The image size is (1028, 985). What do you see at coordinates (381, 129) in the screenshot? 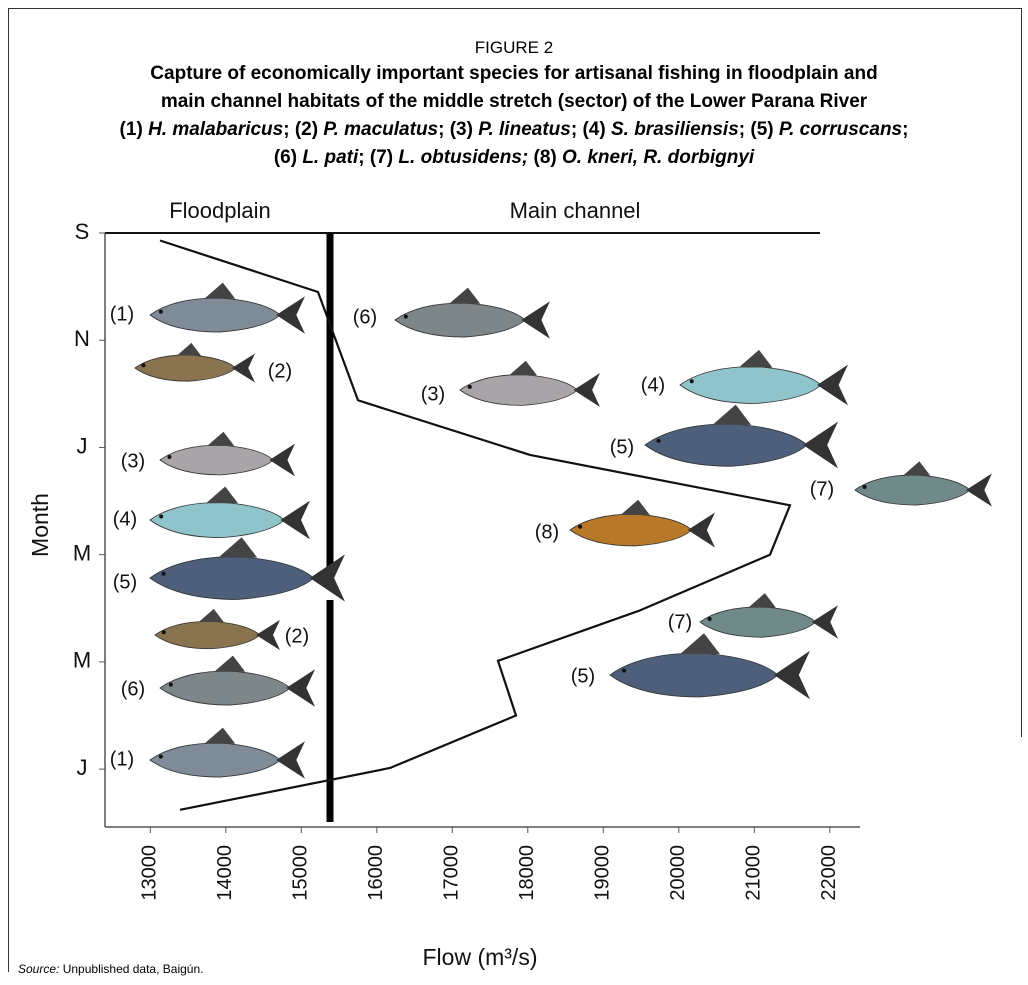
I see `species-name: P. maculatus` at bounding box center [381, 129].